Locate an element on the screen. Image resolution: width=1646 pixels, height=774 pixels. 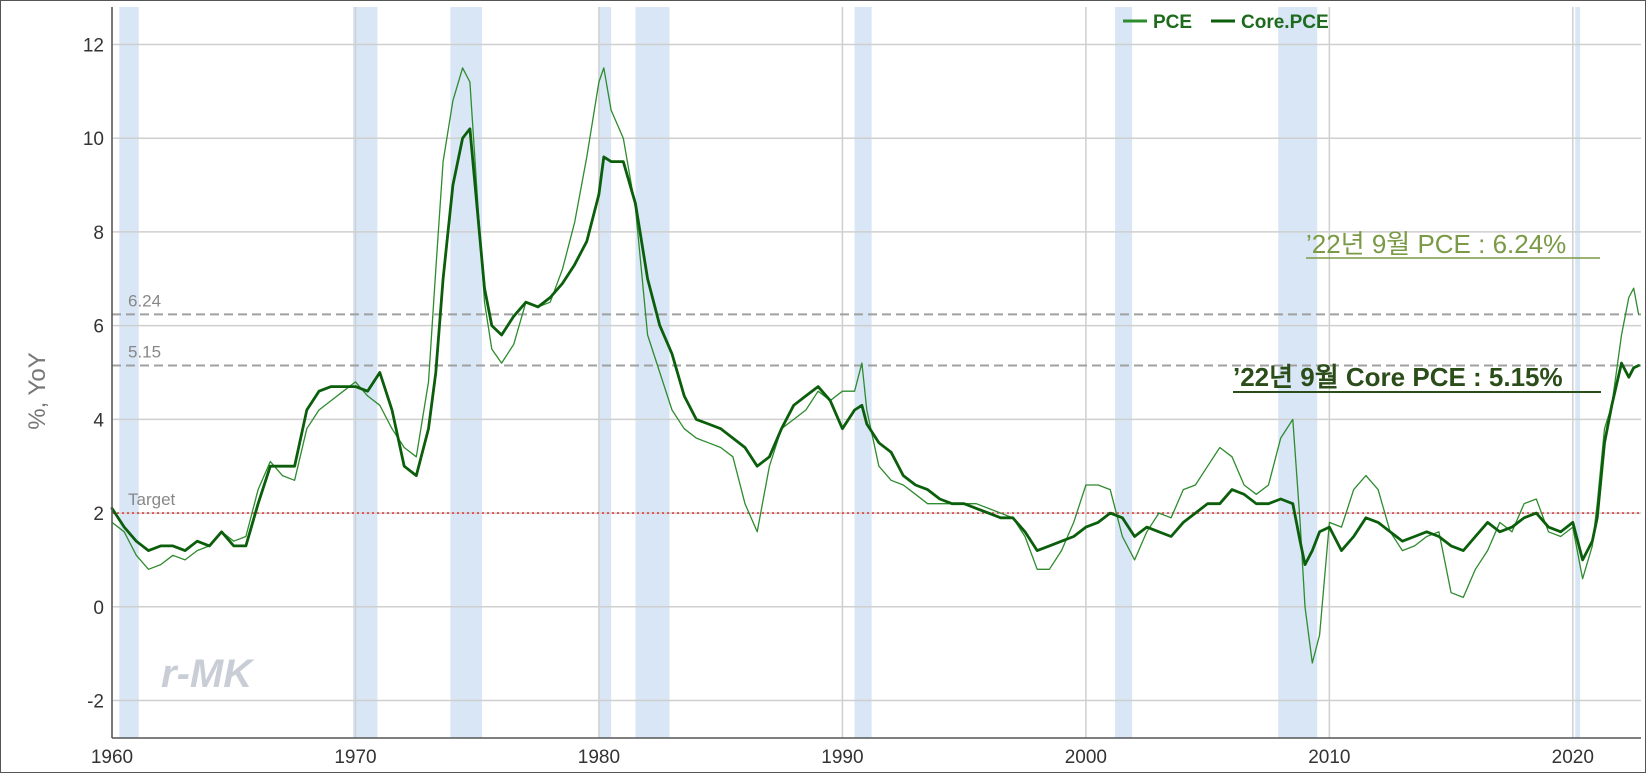
reference-line-label: 6.24 is located at coordinates (144, 300).